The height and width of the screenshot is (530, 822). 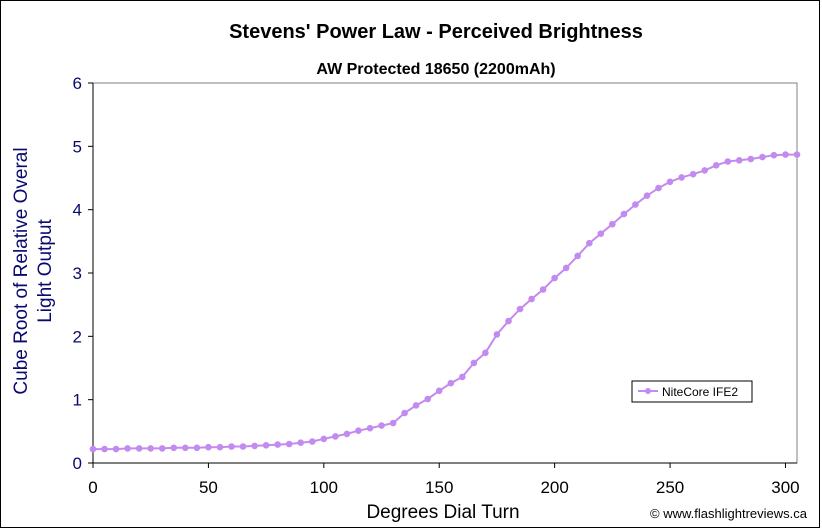 I want to click on x-tick-label: 200, so click(x=554, y=487).